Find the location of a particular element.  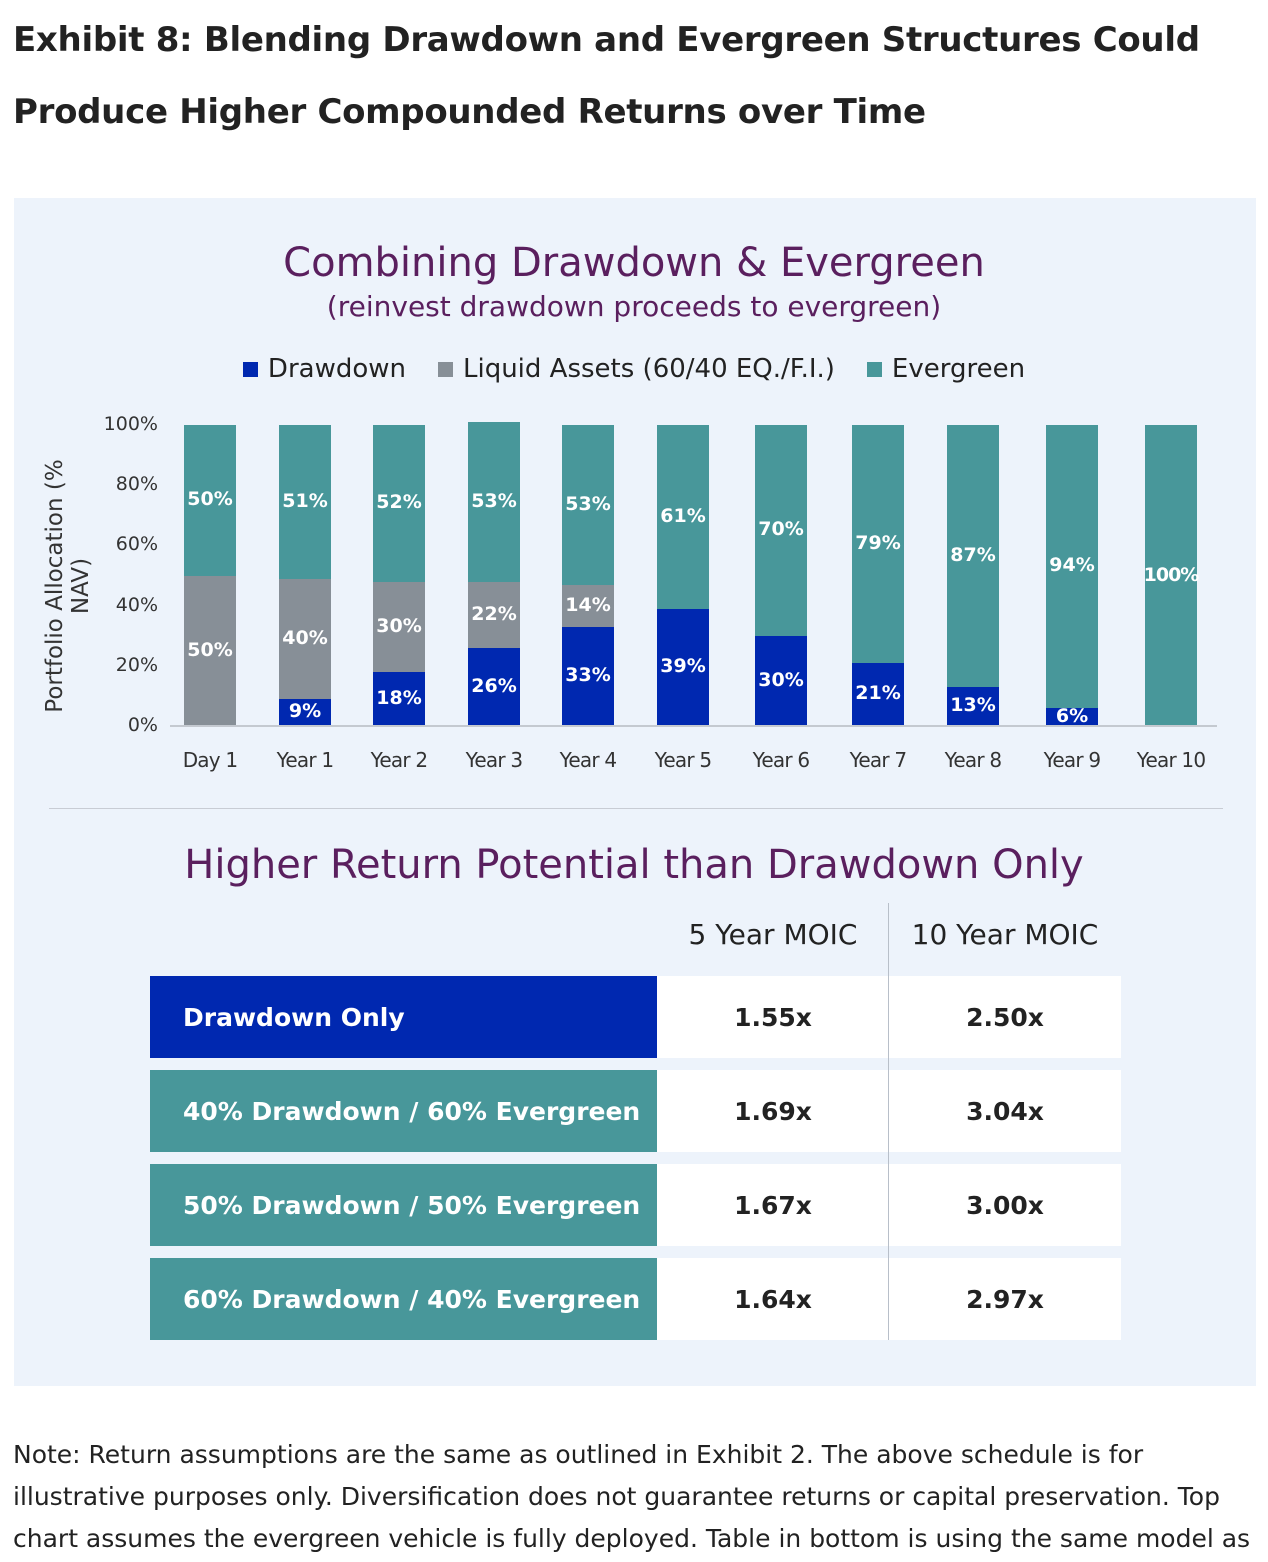

x-tick-label: Year 5 is located at coordinates (683, 760).